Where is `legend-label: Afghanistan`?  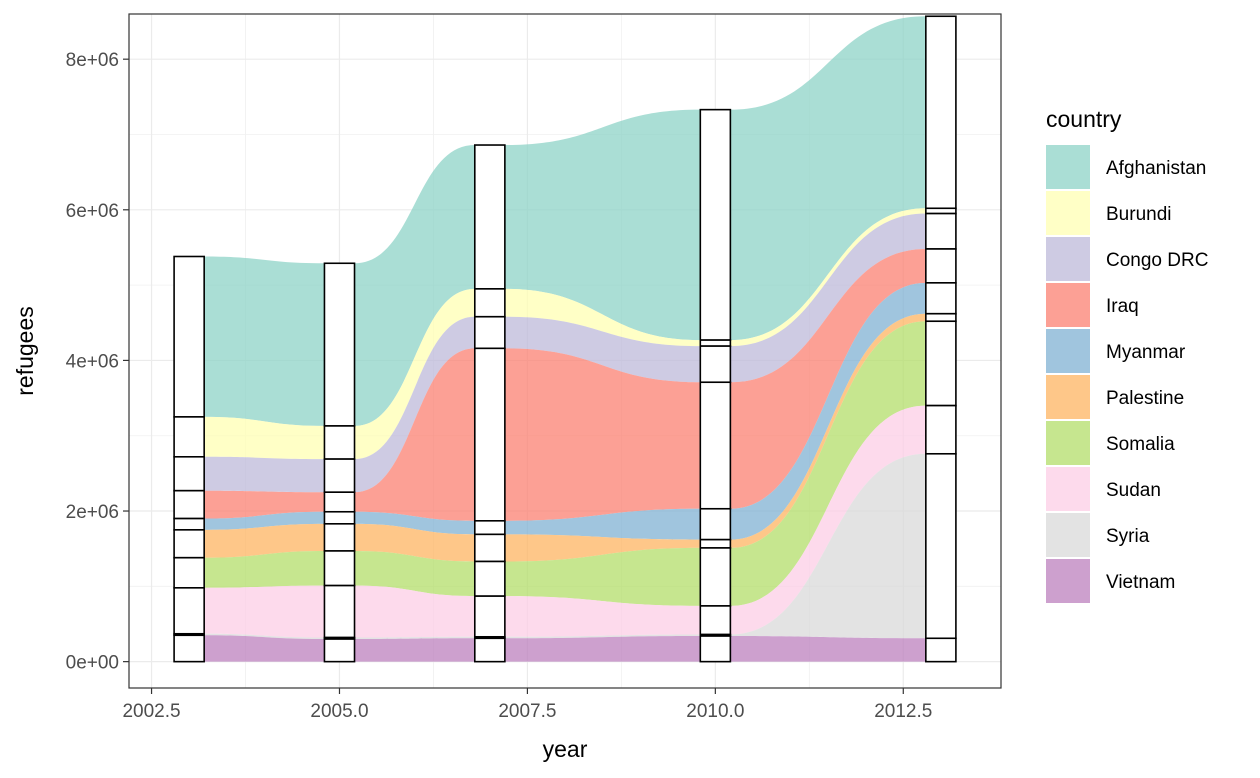
legend-label: Afghanistan is located at coordinates (1156, 168).